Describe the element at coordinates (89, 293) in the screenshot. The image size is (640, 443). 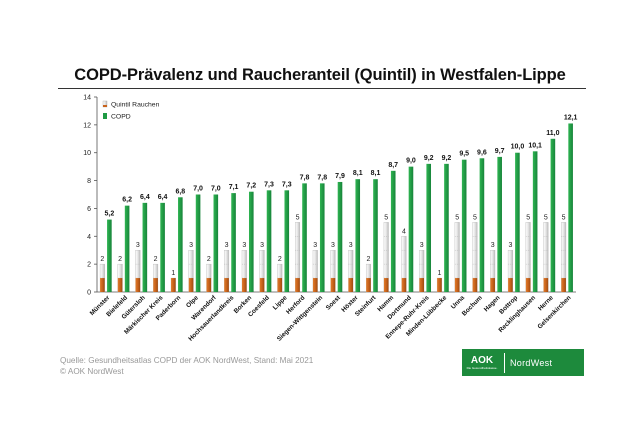
I see `y-tick-label: 0` at that location.